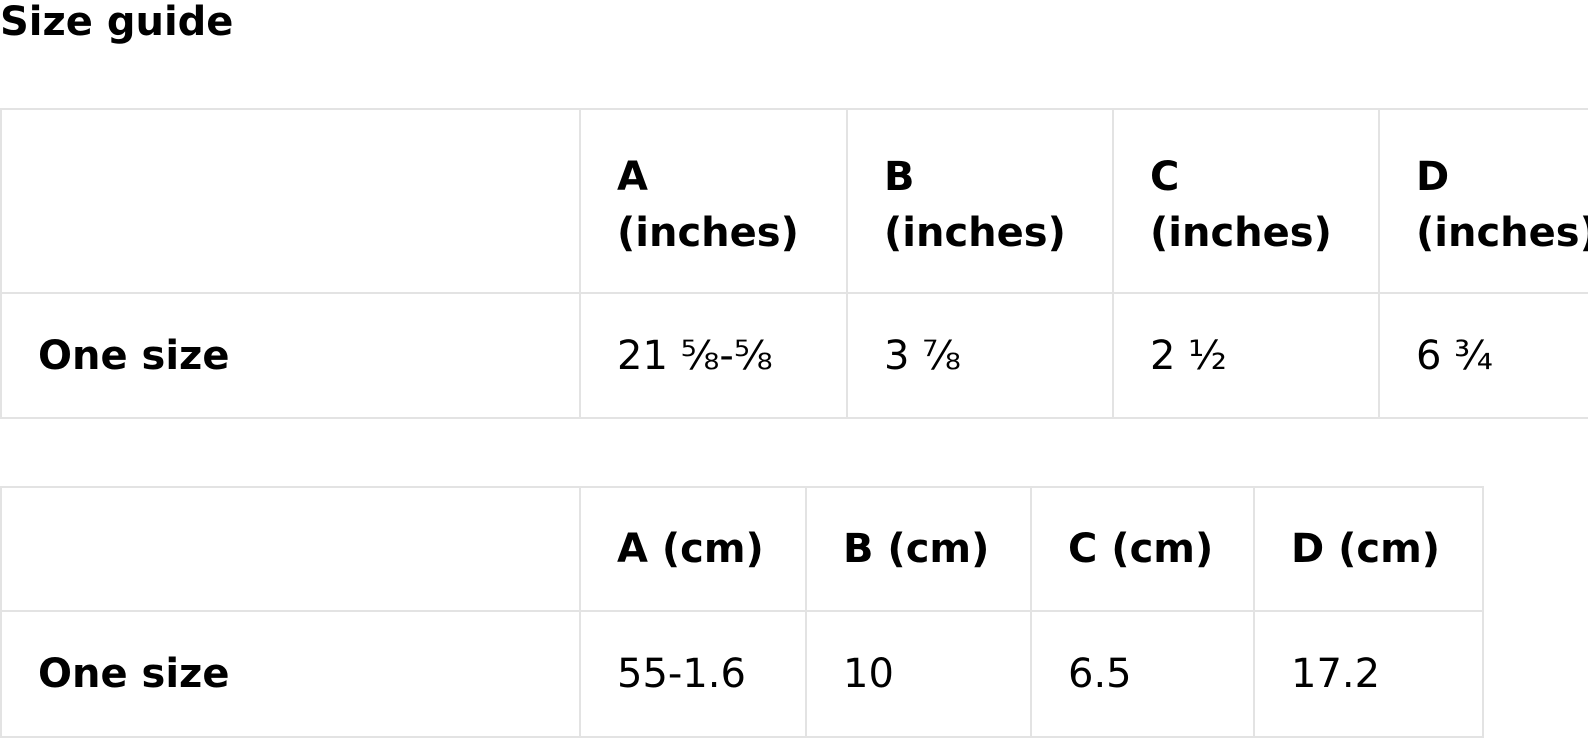  I want to click on column-header-a-inches: A (inches), so click(713, 201).